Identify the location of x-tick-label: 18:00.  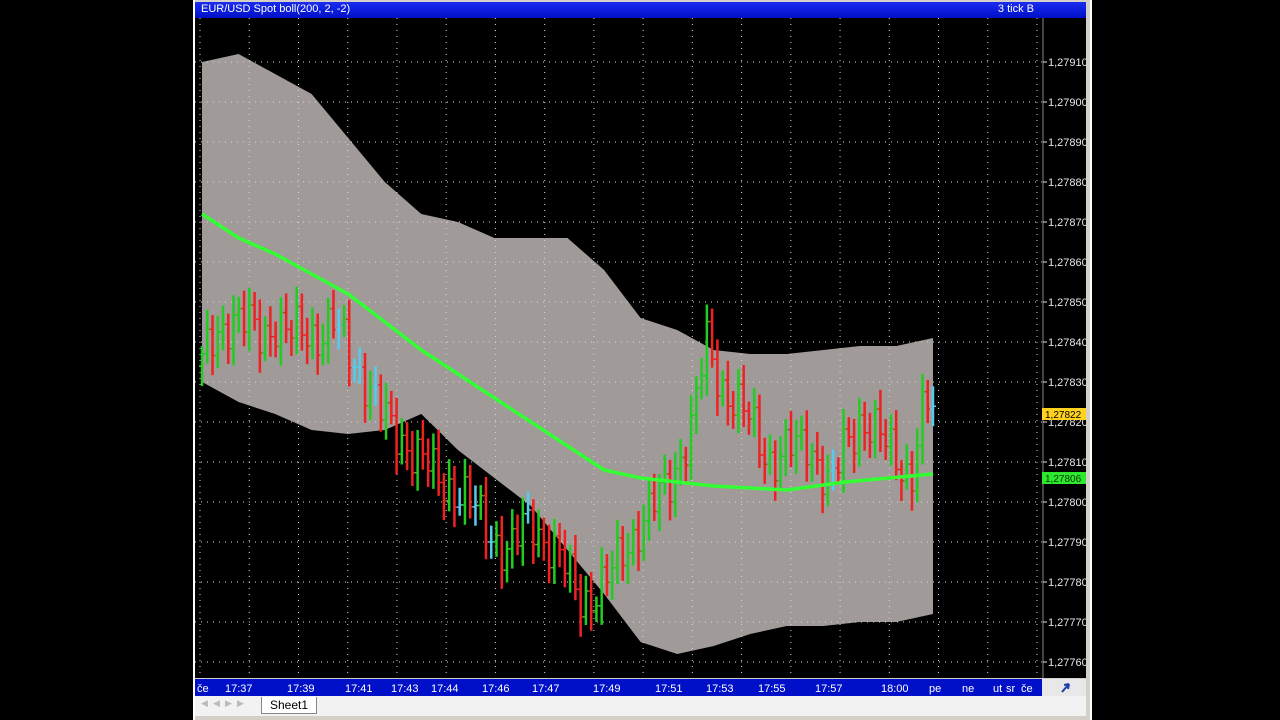
(895, 689).